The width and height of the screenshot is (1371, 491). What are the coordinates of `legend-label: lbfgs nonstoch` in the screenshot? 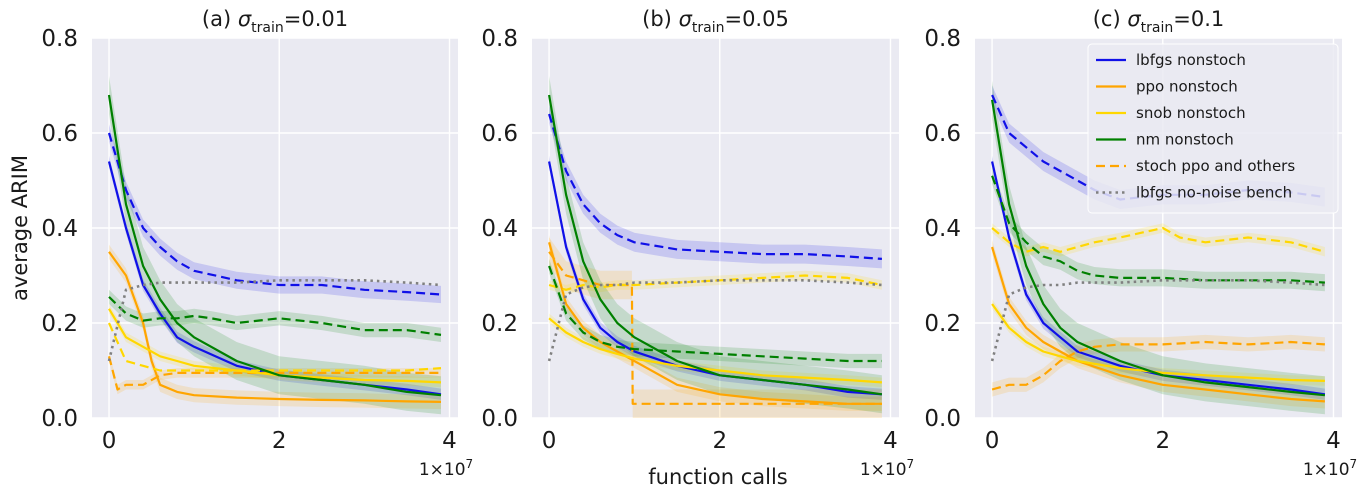 It's located at (1191, 60).